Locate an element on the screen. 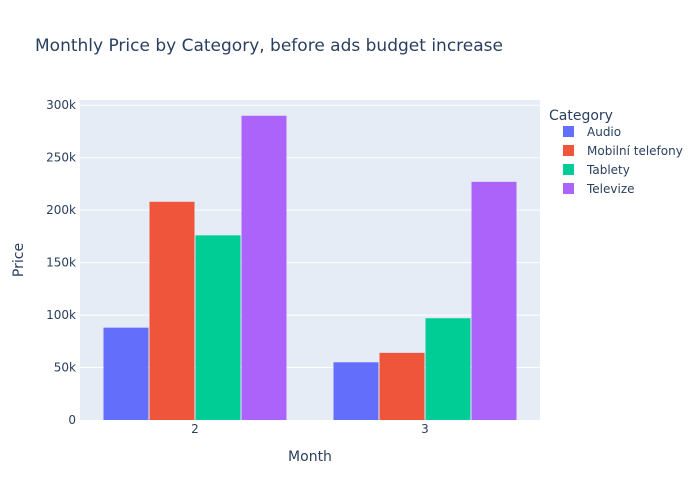  y-axis-title: Price is located at coordinates (19, 260).